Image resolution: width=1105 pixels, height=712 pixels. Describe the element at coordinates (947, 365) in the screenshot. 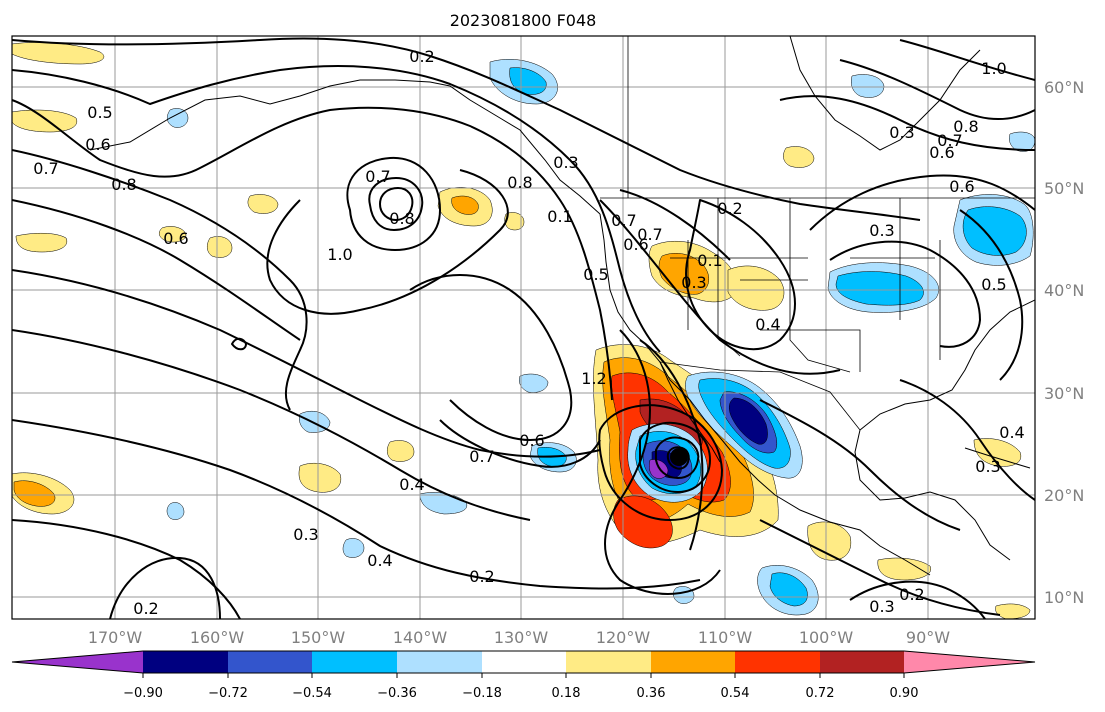

I see `gulf-coast` at that location.